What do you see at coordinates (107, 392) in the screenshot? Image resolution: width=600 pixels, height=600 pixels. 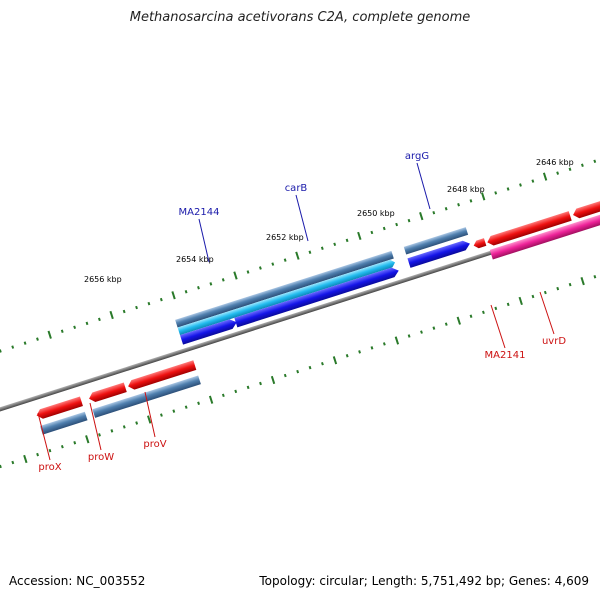 I see `cds-prow` at bounding box center [107, 392].